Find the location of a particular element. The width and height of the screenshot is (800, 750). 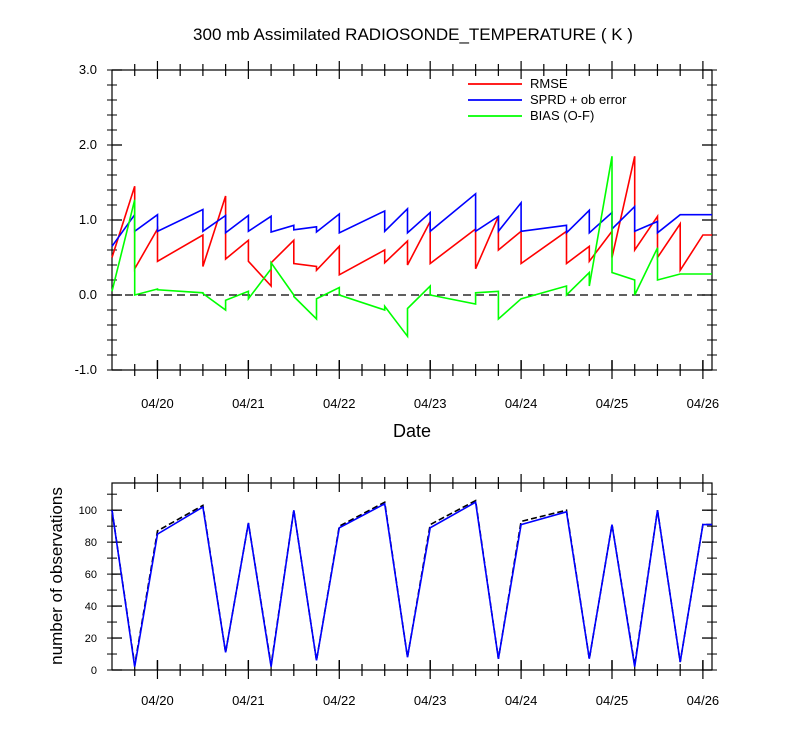

y-tick-label: 1.0 is located at coordinates (88, 219).